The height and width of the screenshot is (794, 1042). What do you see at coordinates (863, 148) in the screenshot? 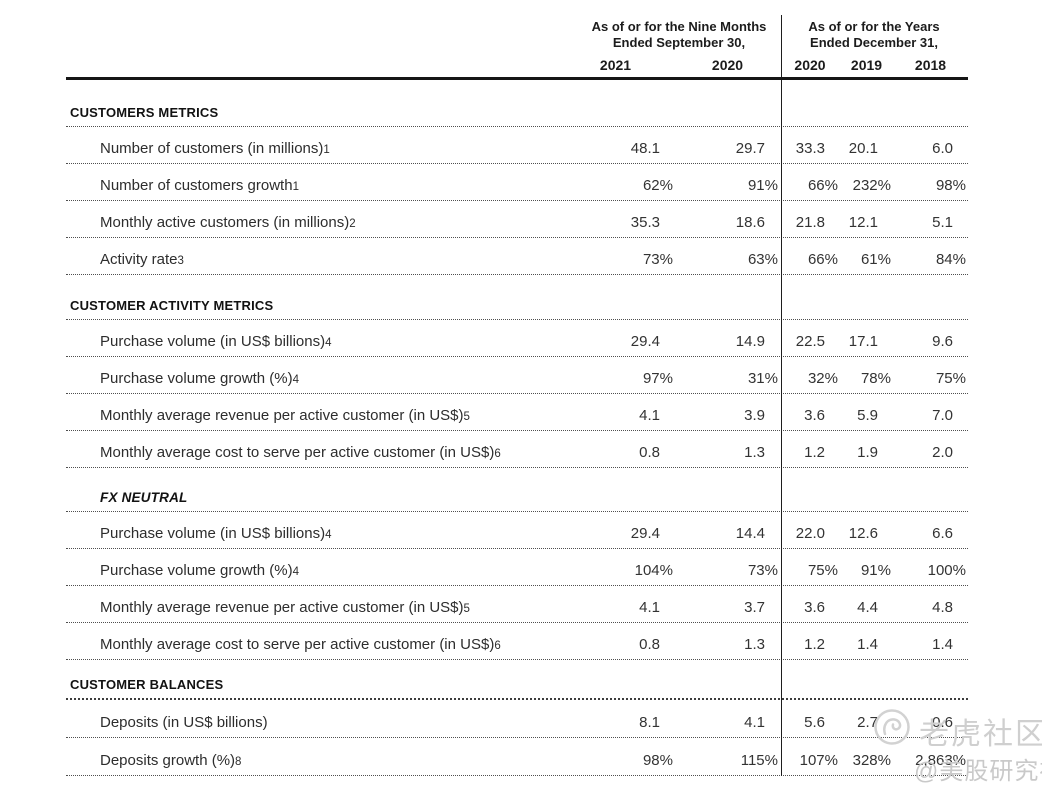
I see `value-2019: 20.1` at bounding box center [863, 148].